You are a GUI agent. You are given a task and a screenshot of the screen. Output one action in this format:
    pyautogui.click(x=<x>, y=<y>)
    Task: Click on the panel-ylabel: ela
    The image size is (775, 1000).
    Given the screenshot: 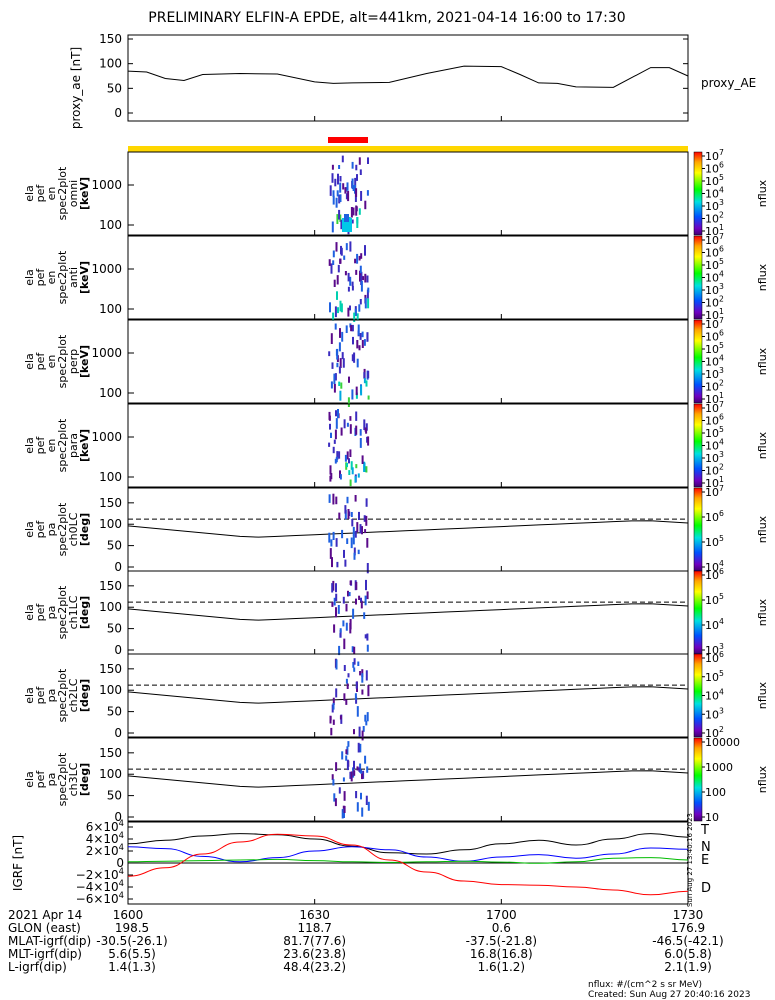 What is the action you would take?
    pyautogui.click(x=29, y=695)
    